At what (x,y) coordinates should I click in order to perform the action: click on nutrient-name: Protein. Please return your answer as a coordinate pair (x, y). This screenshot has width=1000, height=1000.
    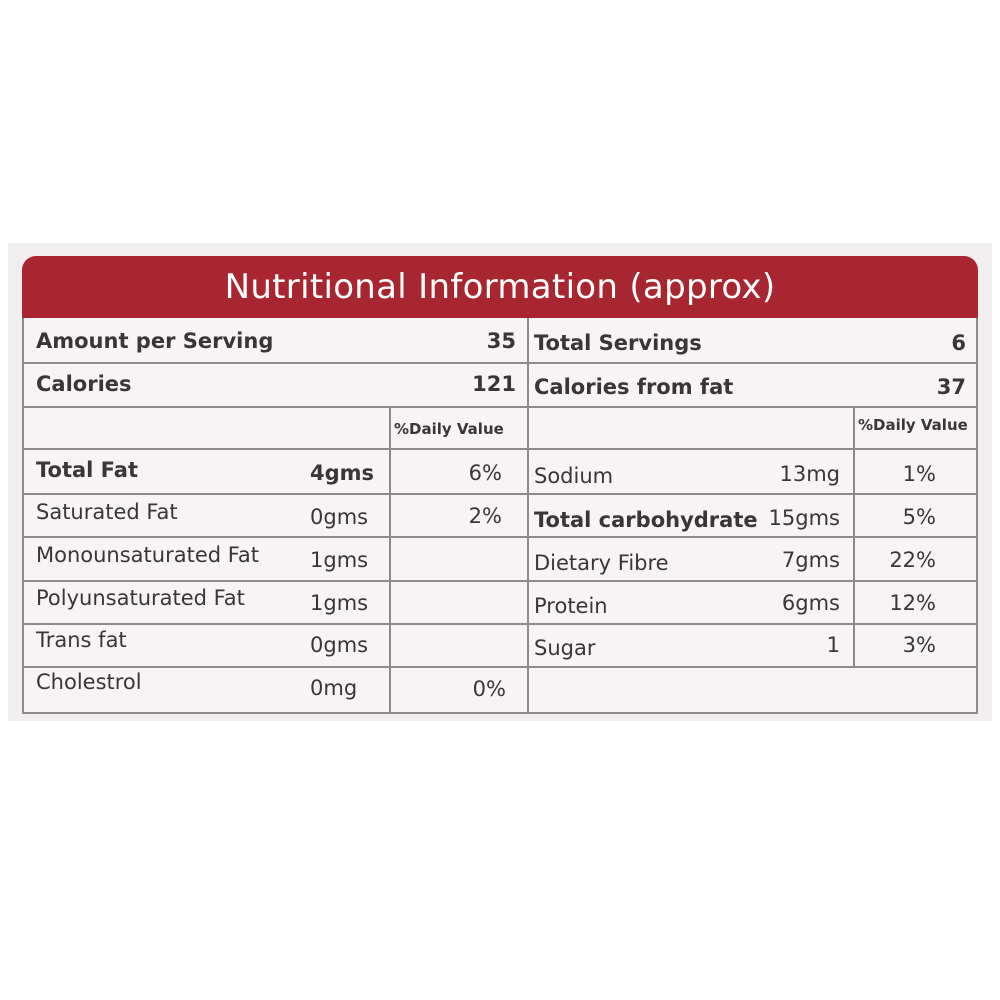
    Looking at the image, I should click on (571, 606).